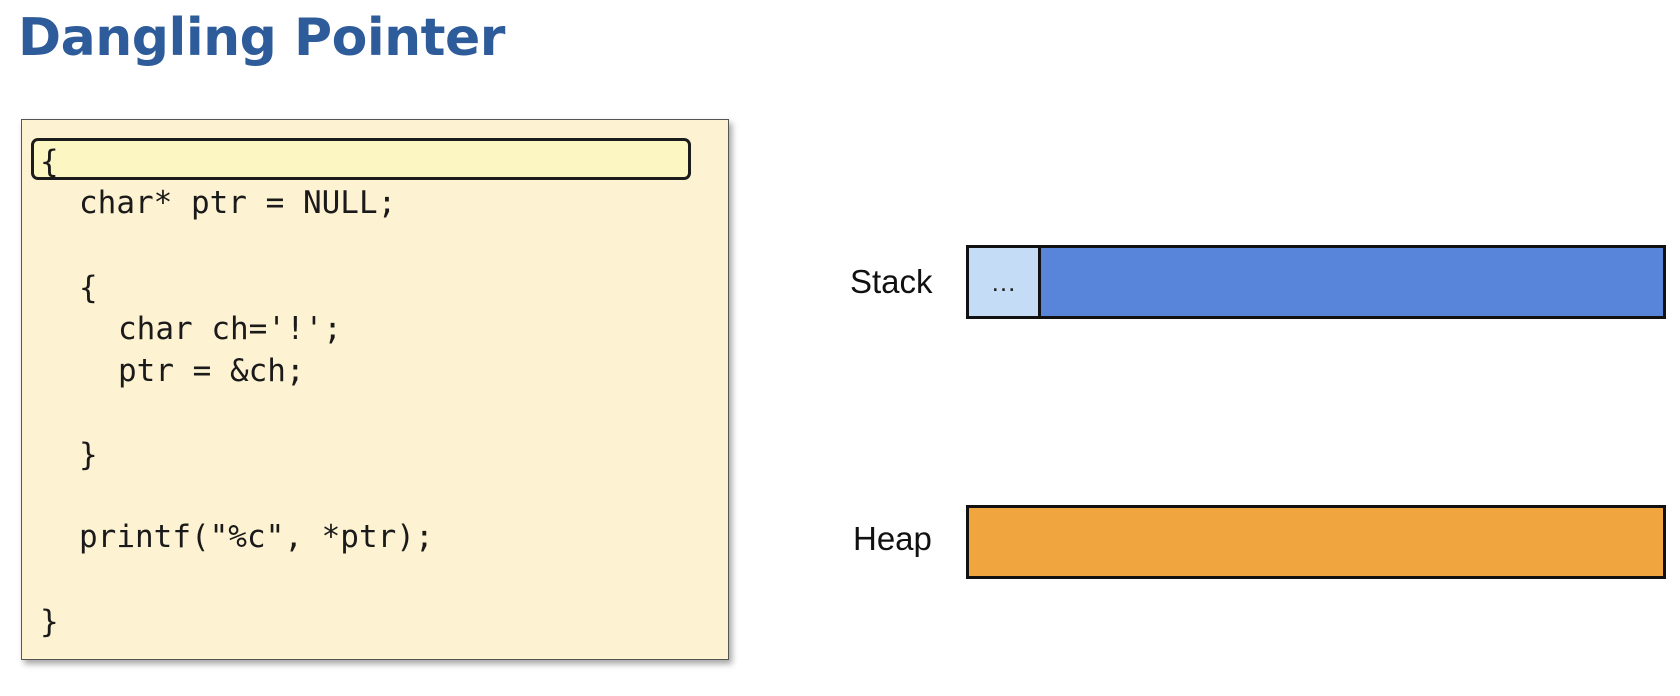  Describe the element at coordinates (211, 371) in the screenshot. I see `code-line: ptr = &ch;` at that location.